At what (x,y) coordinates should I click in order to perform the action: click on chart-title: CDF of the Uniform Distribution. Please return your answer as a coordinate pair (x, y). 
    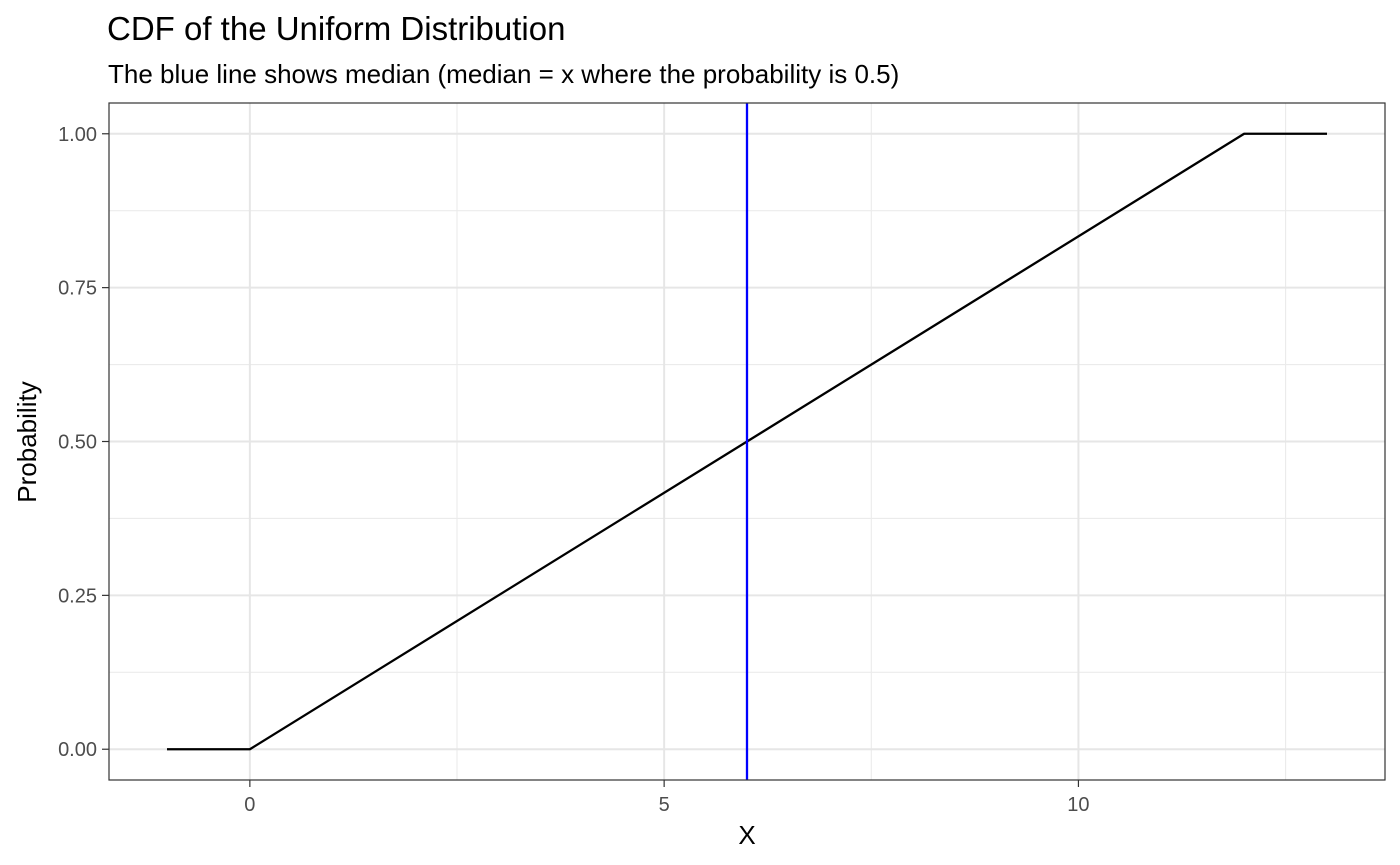
    Looking at the image, I should click on (336, 28).